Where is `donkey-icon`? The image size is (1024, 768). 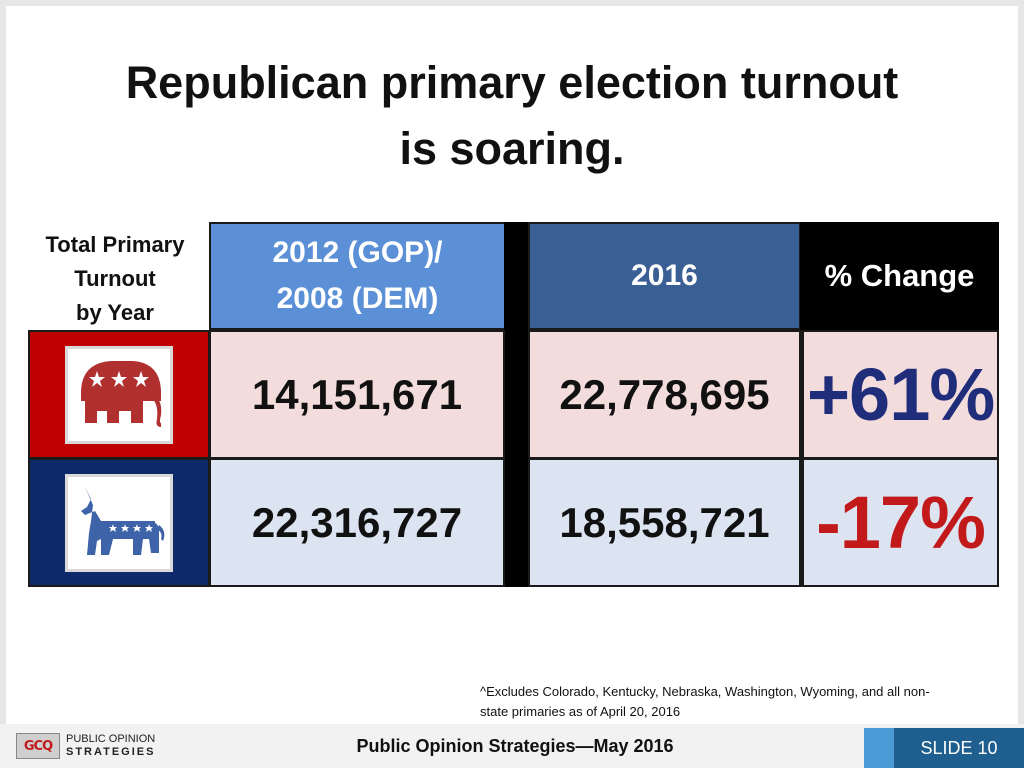 donkey-icon is located at coordinates (119, 522).